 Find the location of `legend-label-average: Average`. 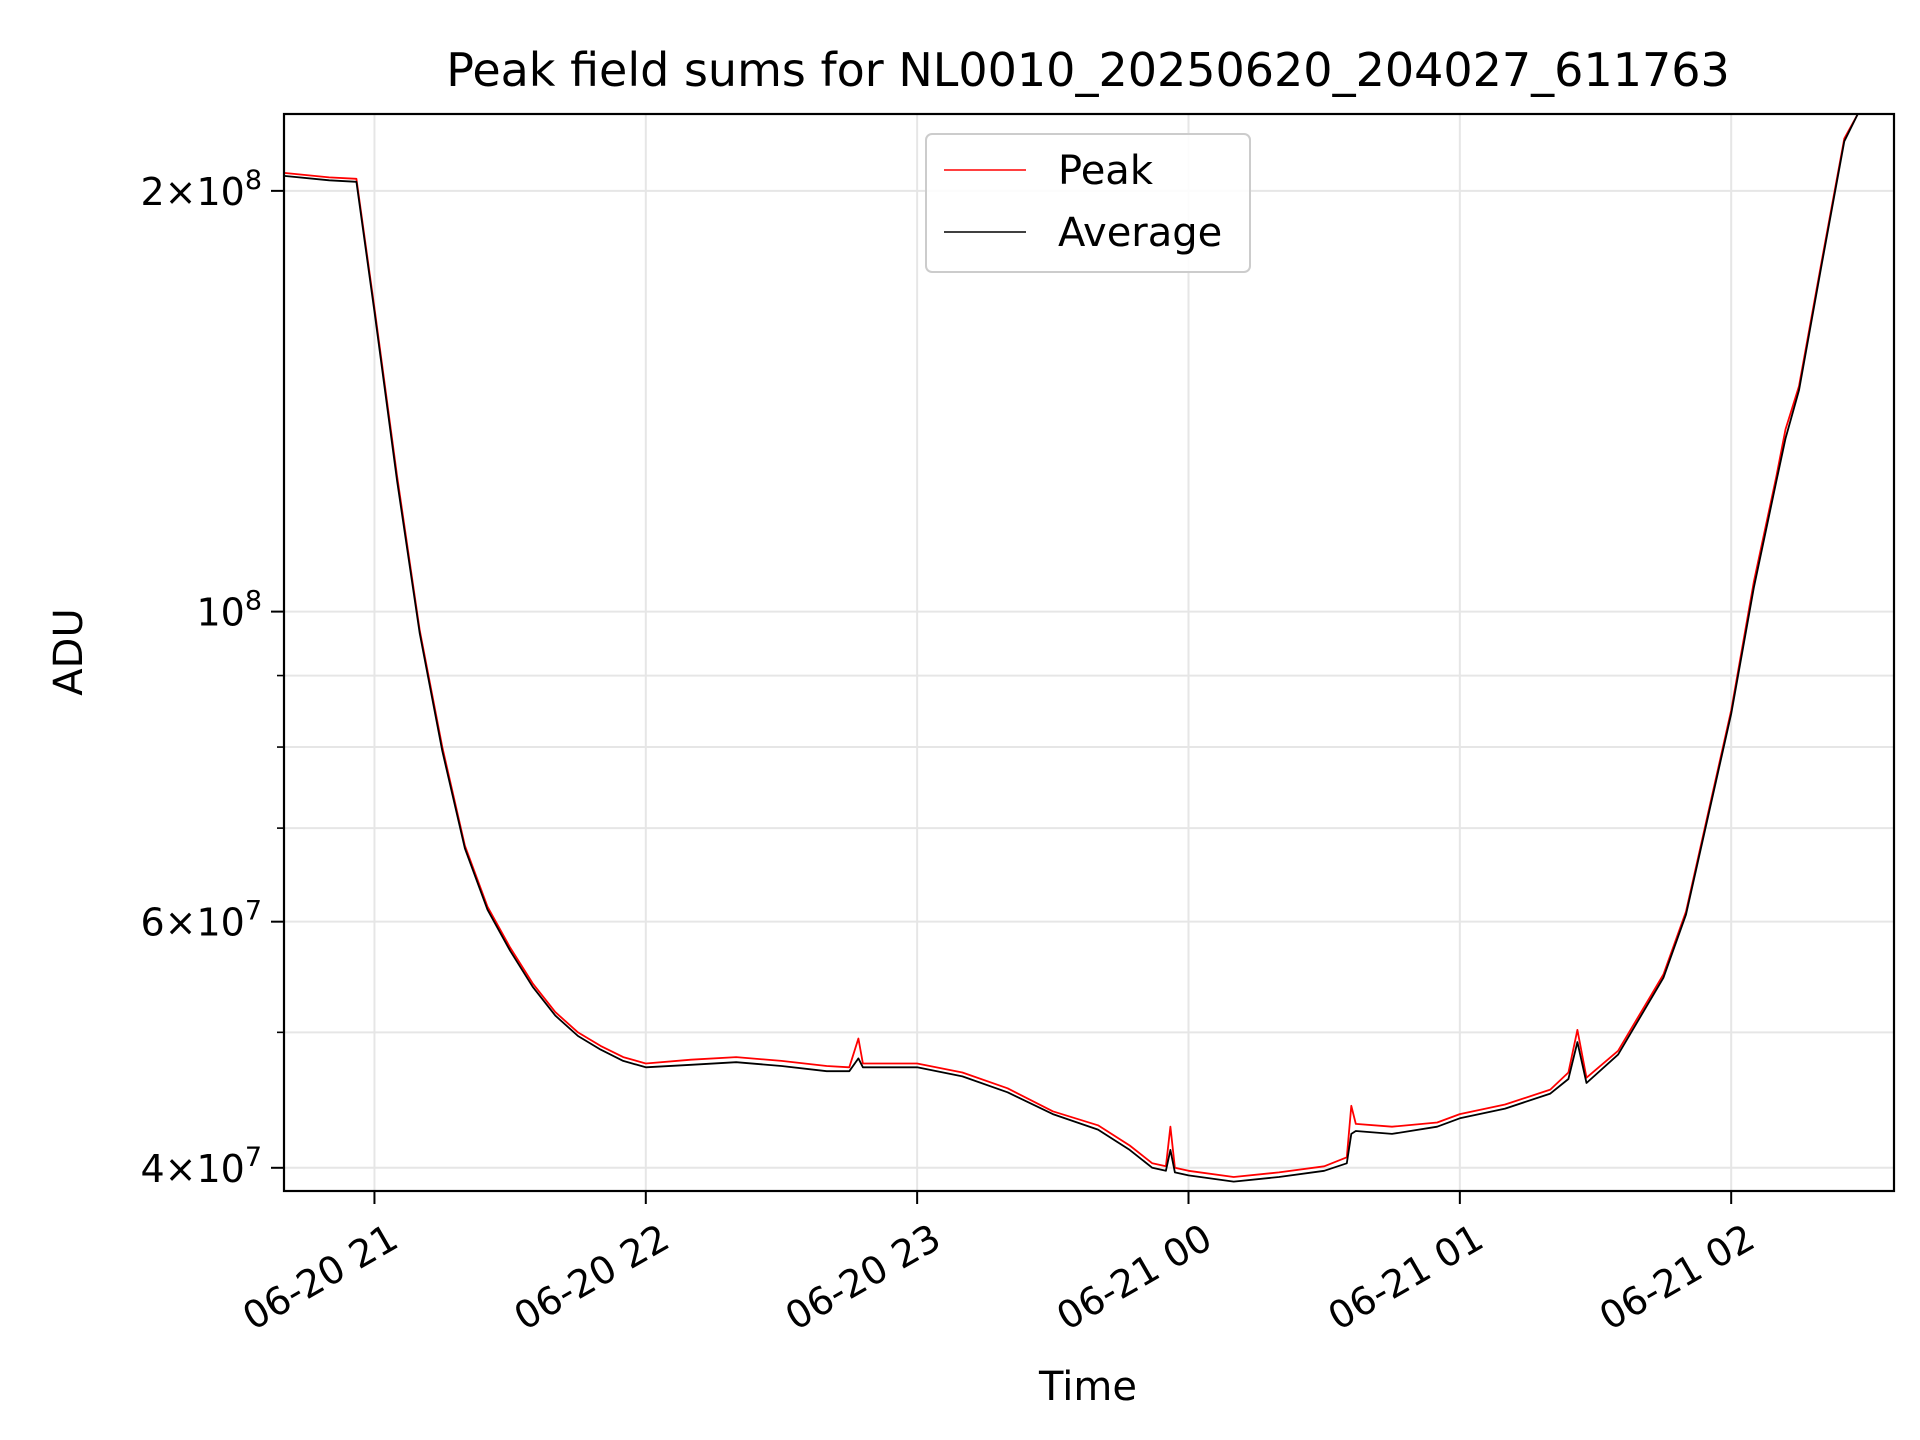

legend-label-average: Average is located at coordinates (1140, 233).